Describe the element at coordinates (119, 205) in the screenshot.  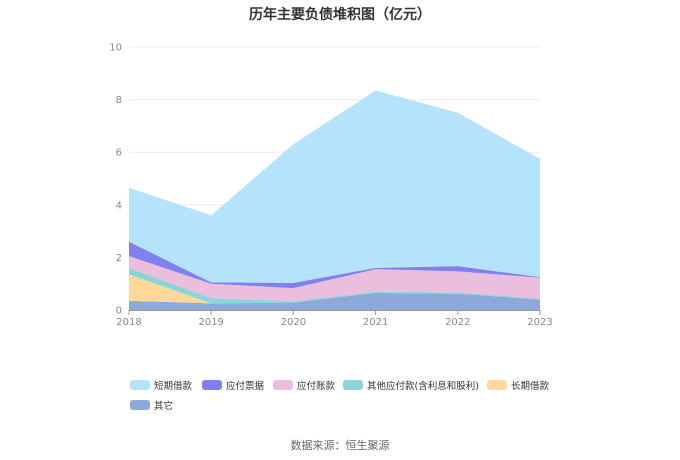
I see `y-tick-label-4: 4` at that location.